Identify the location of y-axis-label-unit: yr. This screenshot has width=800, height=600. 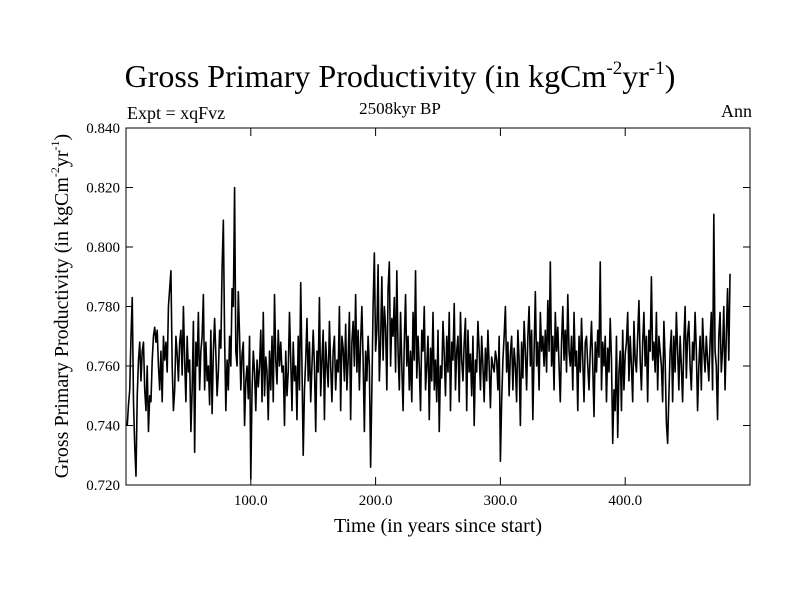
(62, 158).